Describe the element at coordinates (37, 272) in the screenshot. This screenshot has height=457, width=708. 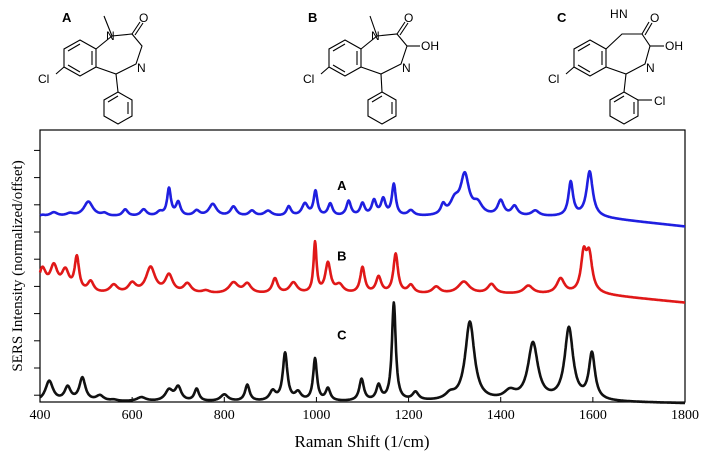
I see `y-axis` at that location.